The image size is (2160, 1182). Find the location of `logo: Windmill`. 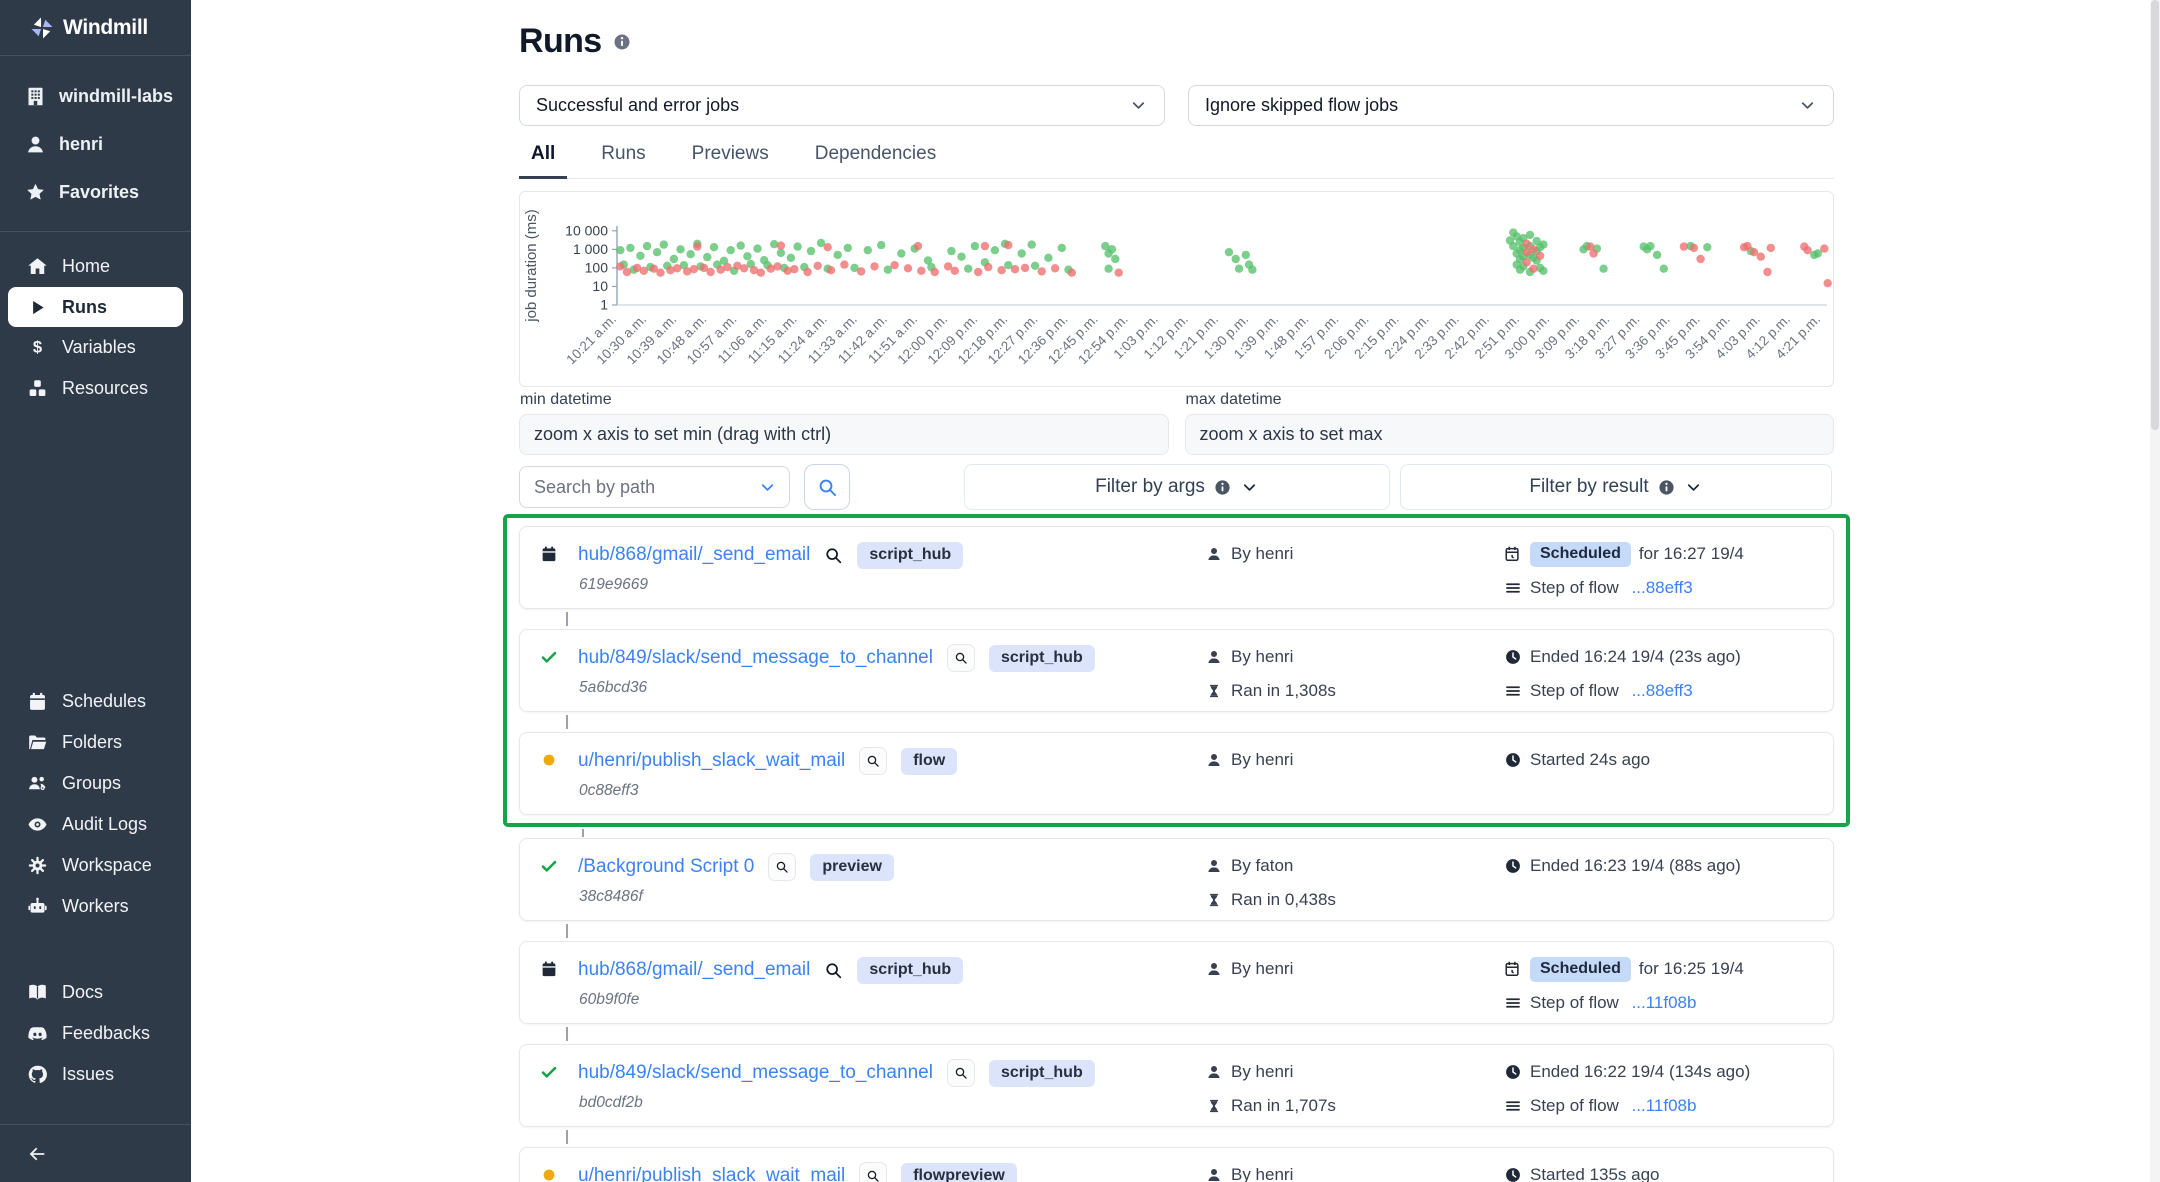

logo: Windmill is located at coordinates (95, 28).